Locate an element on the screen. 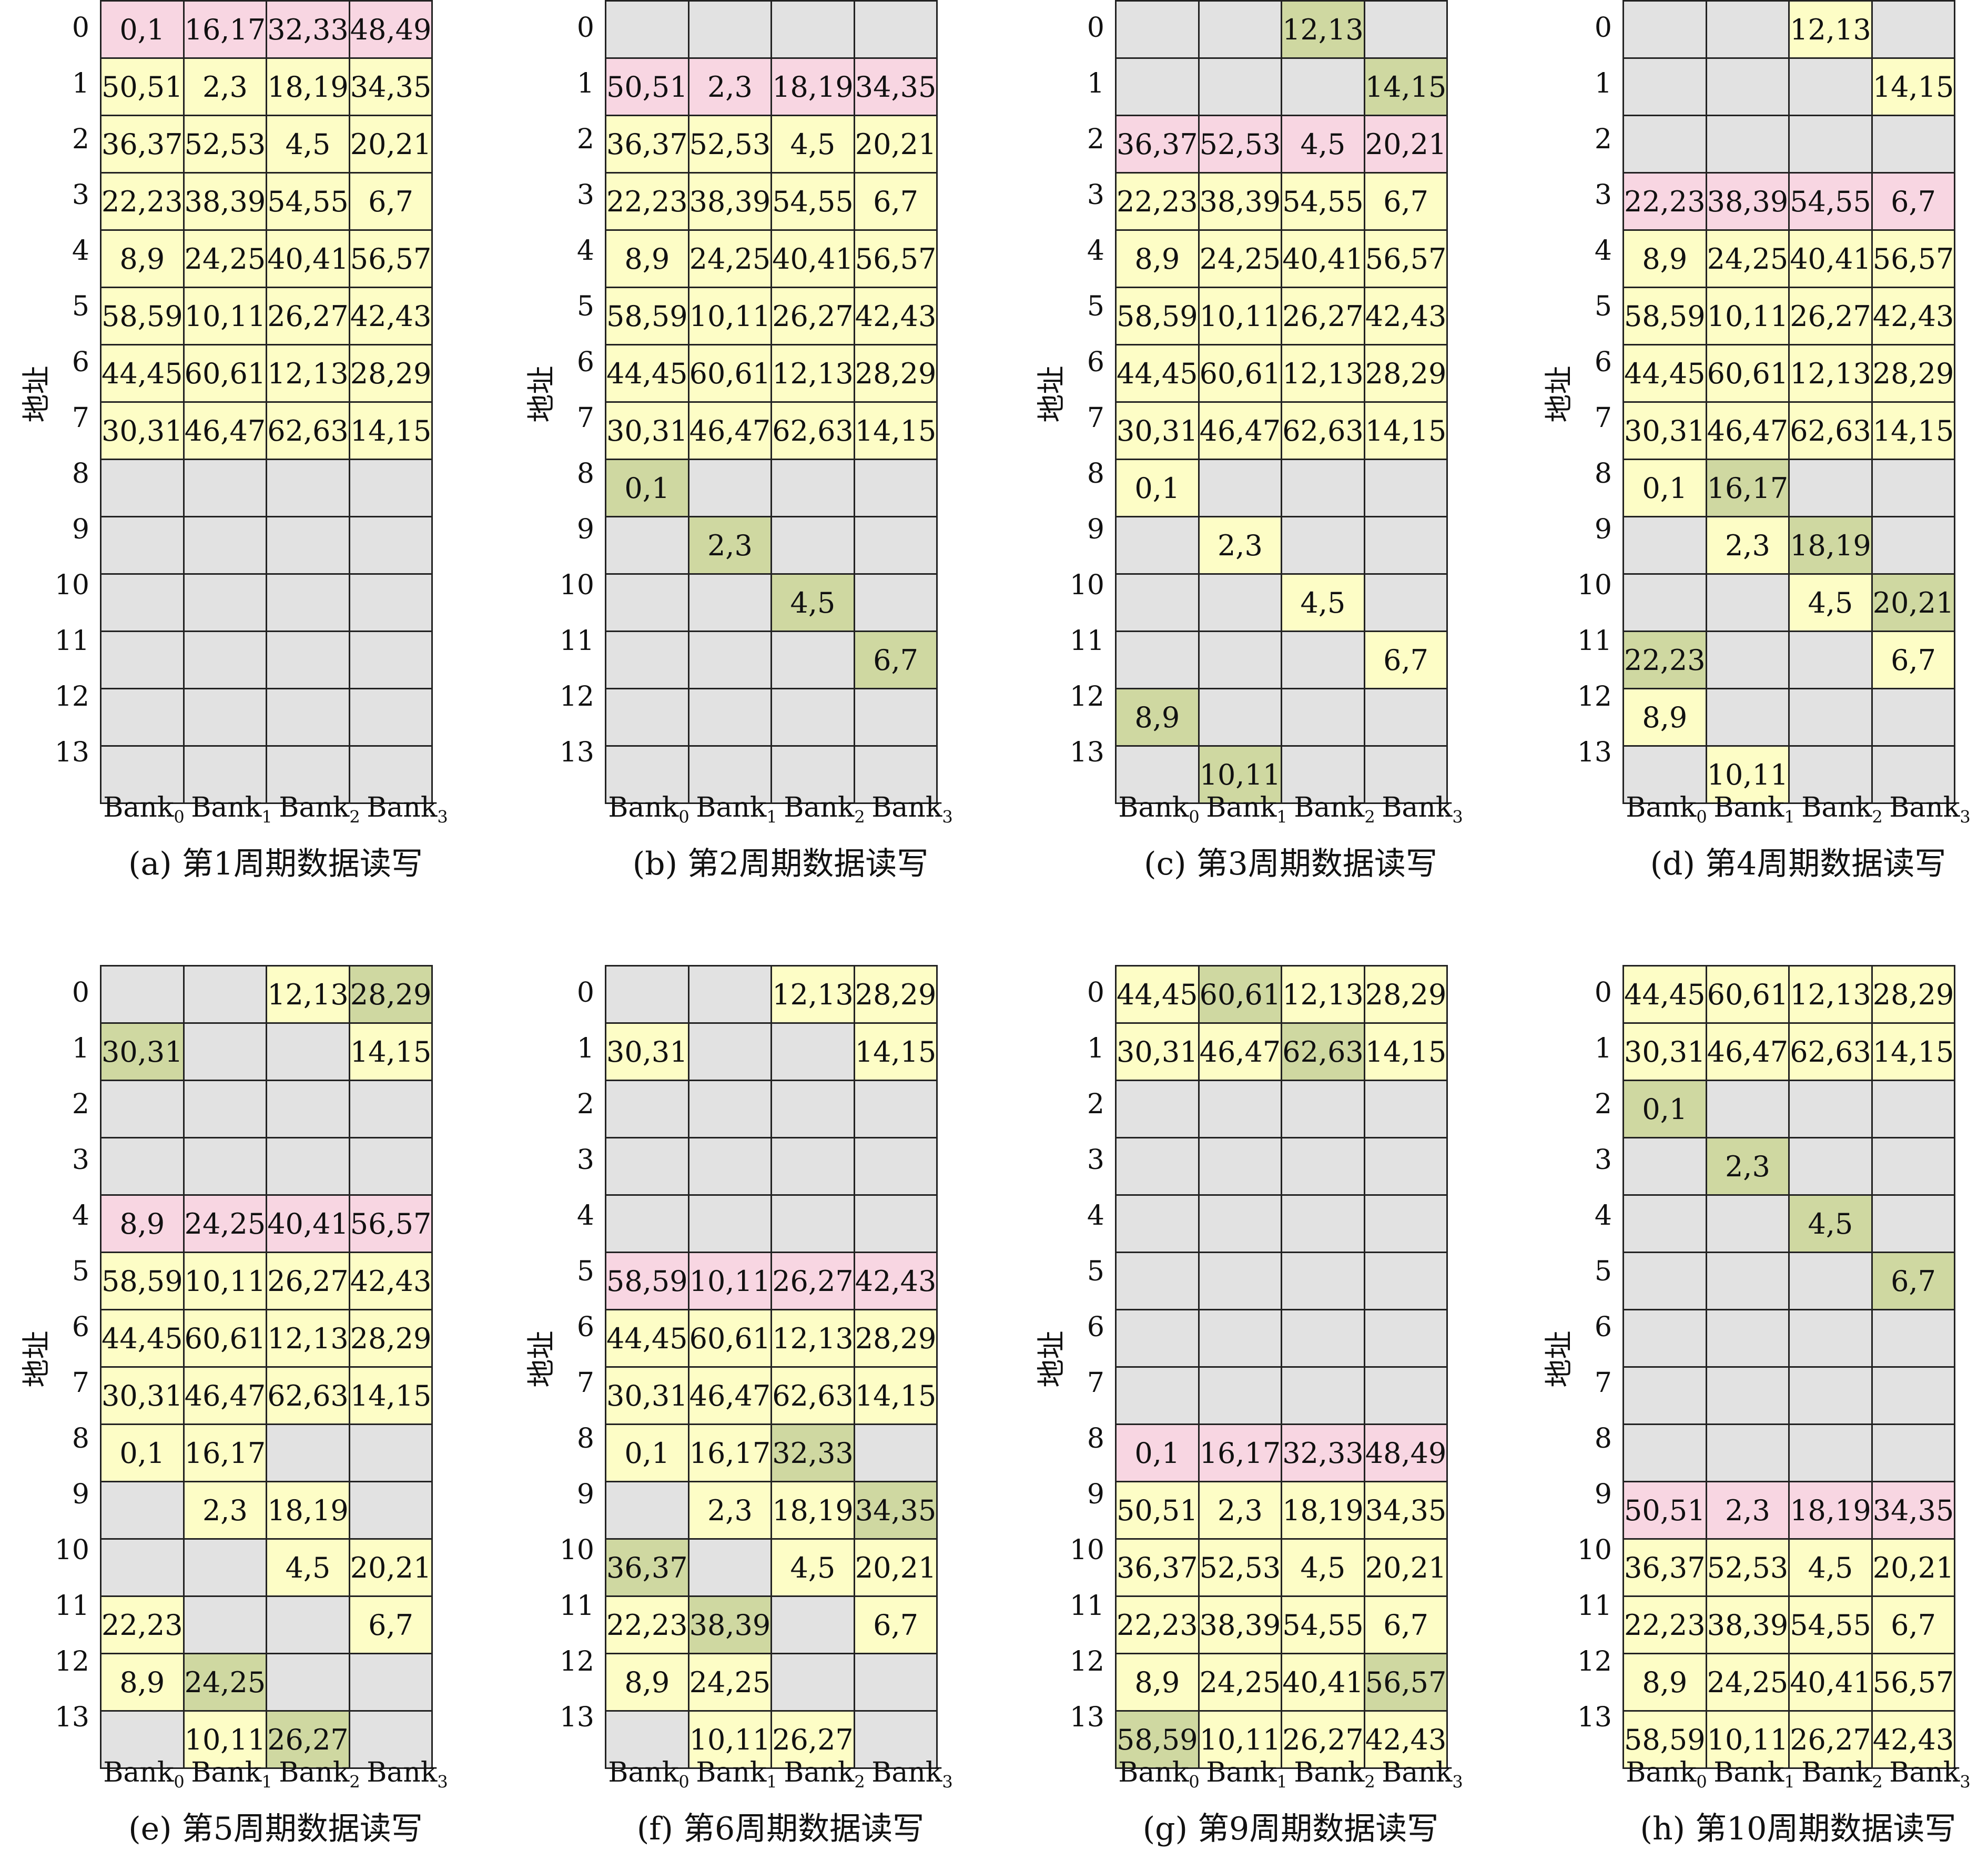 Image resolution: width=1988 pixels, height=1851 pixels. table-row: 2,3 is located at coordinates (1789, 1166).